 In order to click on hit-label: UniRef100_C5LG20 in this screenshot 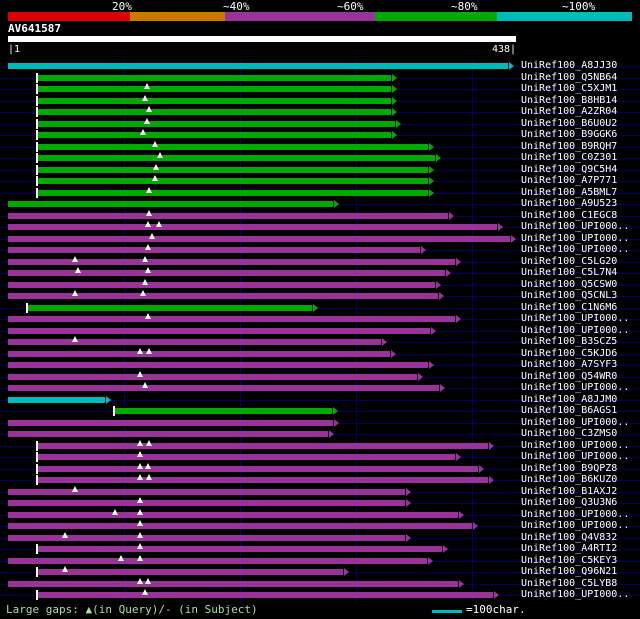, I will do `click(569, 261)`.